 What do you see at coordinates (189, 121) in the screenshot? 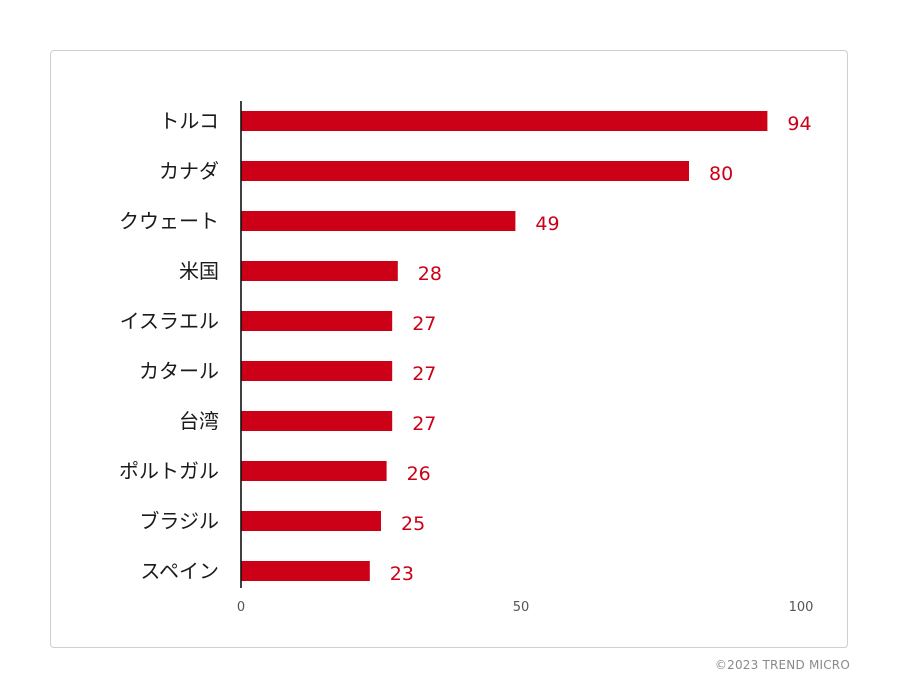
I see `category-label: トルコ` at bounding box center [189, 121].